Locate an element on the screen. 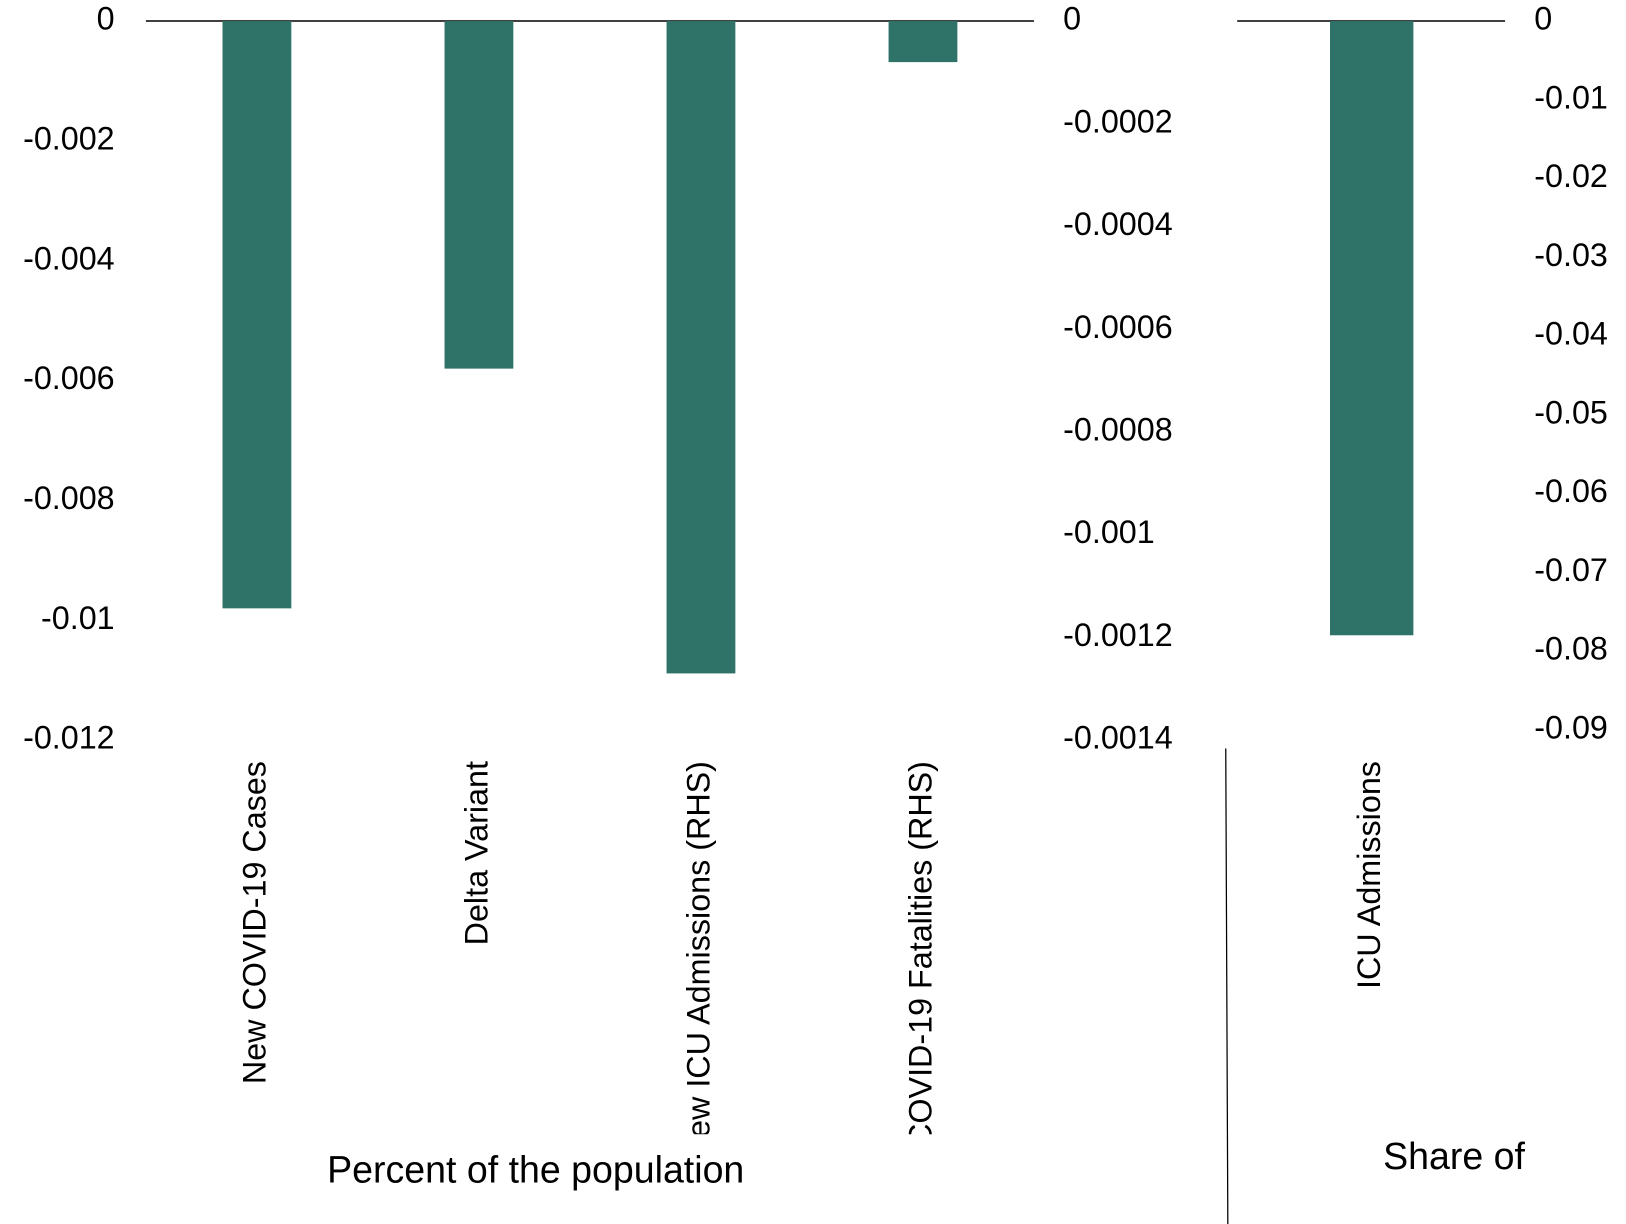 This screenshot has height=1224, width=1626. divider is located at coordinates (1227, 986).